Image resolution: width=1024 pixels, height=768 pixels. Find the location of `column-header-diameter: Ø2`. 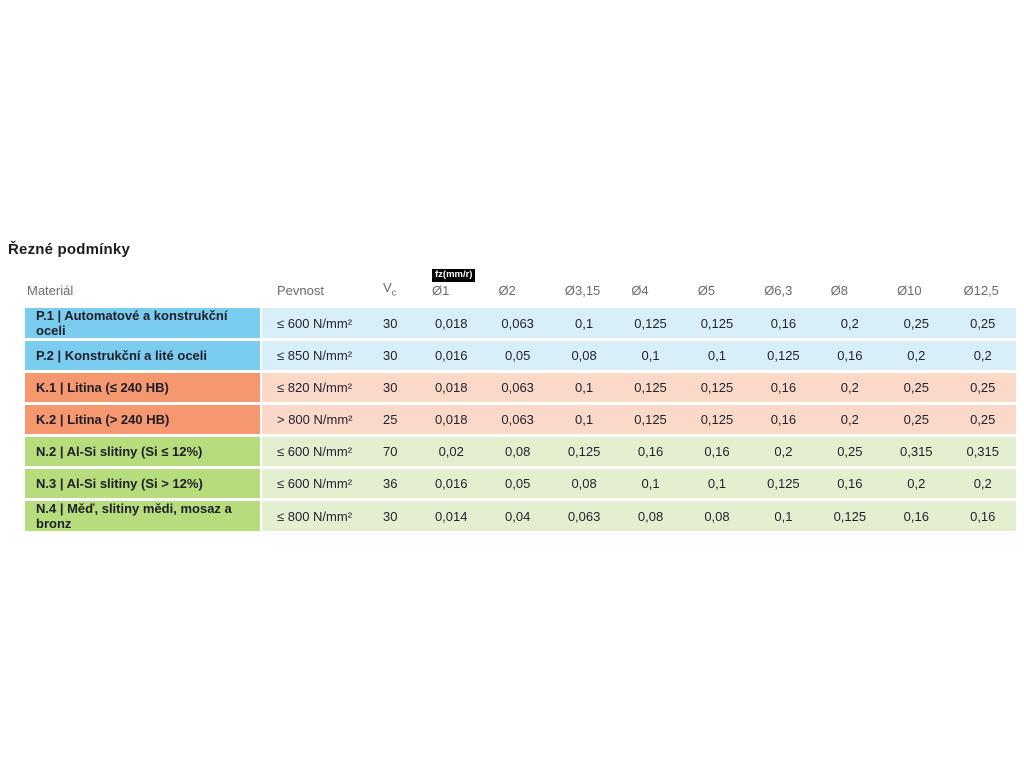

column-header-diameter: Ø2 is located at coordinates (517, 283).